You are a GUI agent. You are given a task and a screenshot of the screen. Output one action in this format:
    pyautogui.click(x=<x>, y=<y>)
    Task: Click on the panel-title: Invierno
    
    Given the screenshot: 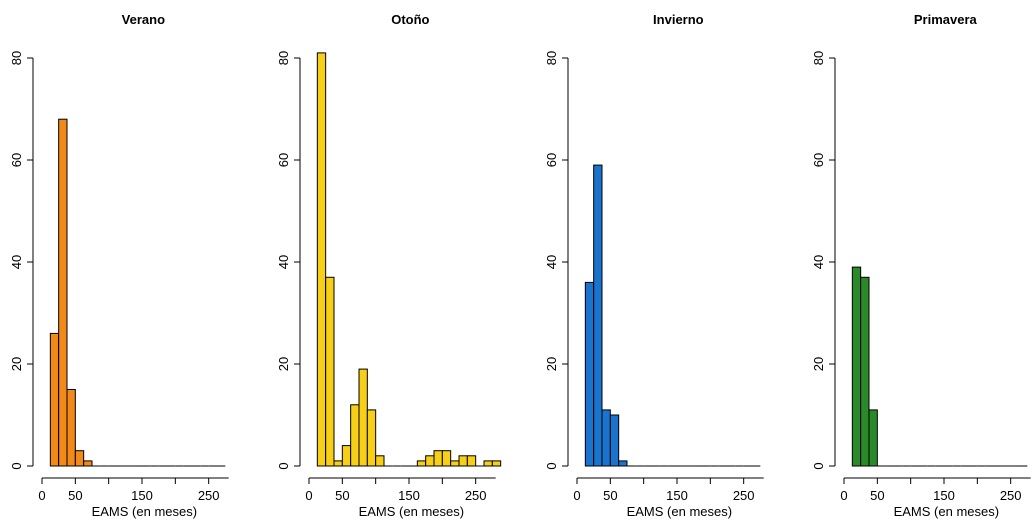 What is the action you would take?
    pyautogui.click(x=678, y=19)
    